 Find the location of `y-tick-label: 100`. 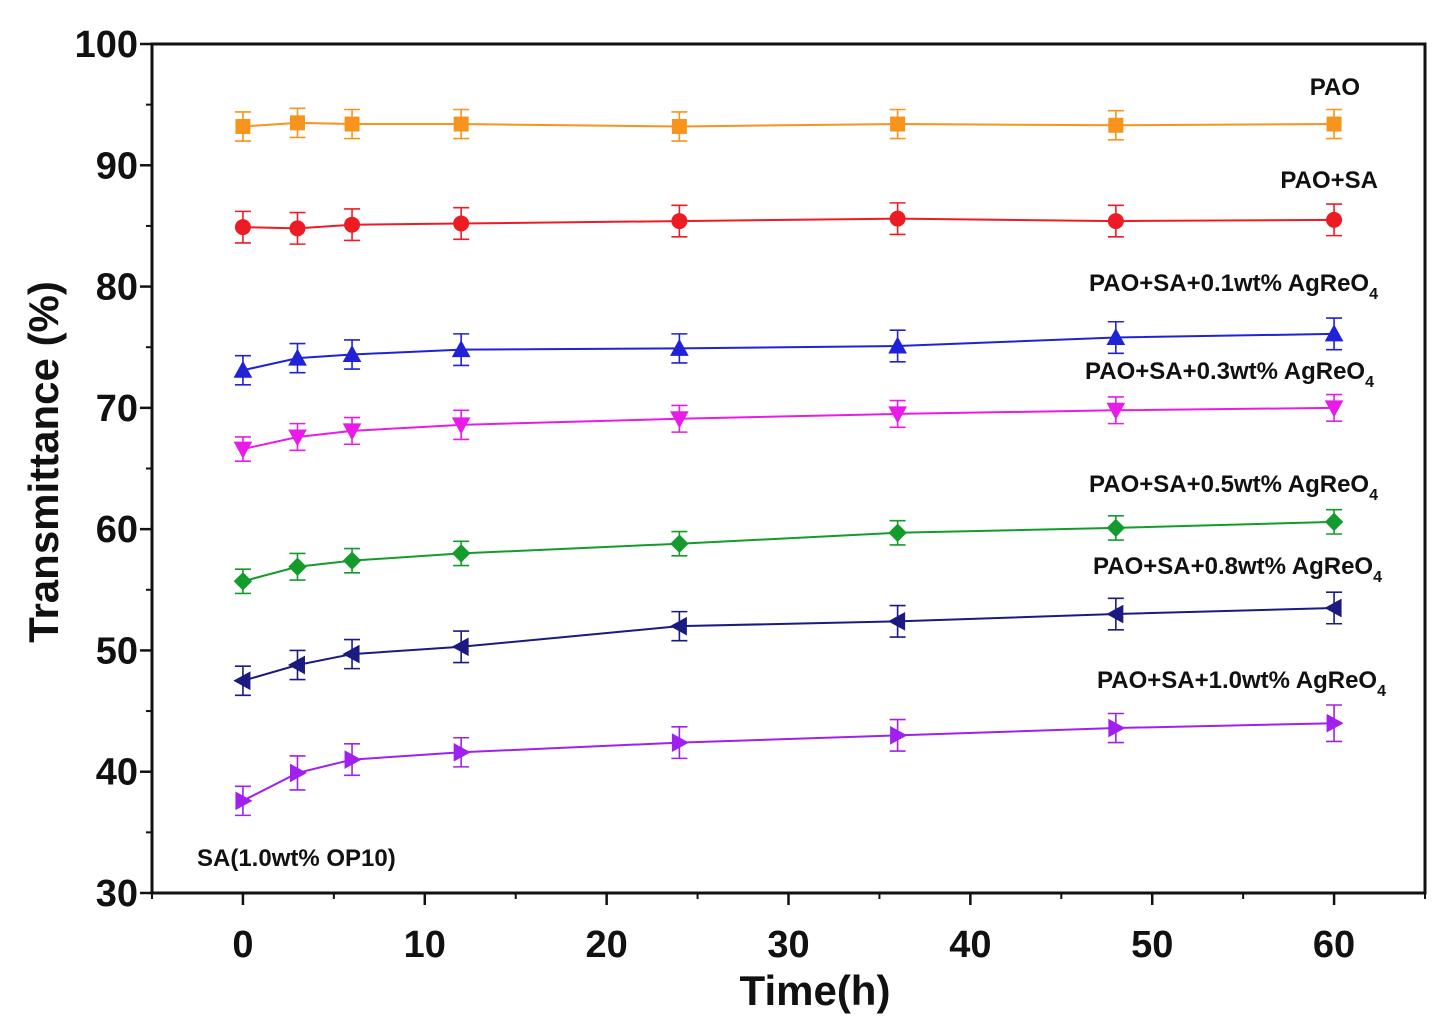

y-tick-label: 100 is located at coordinates (106, 45).